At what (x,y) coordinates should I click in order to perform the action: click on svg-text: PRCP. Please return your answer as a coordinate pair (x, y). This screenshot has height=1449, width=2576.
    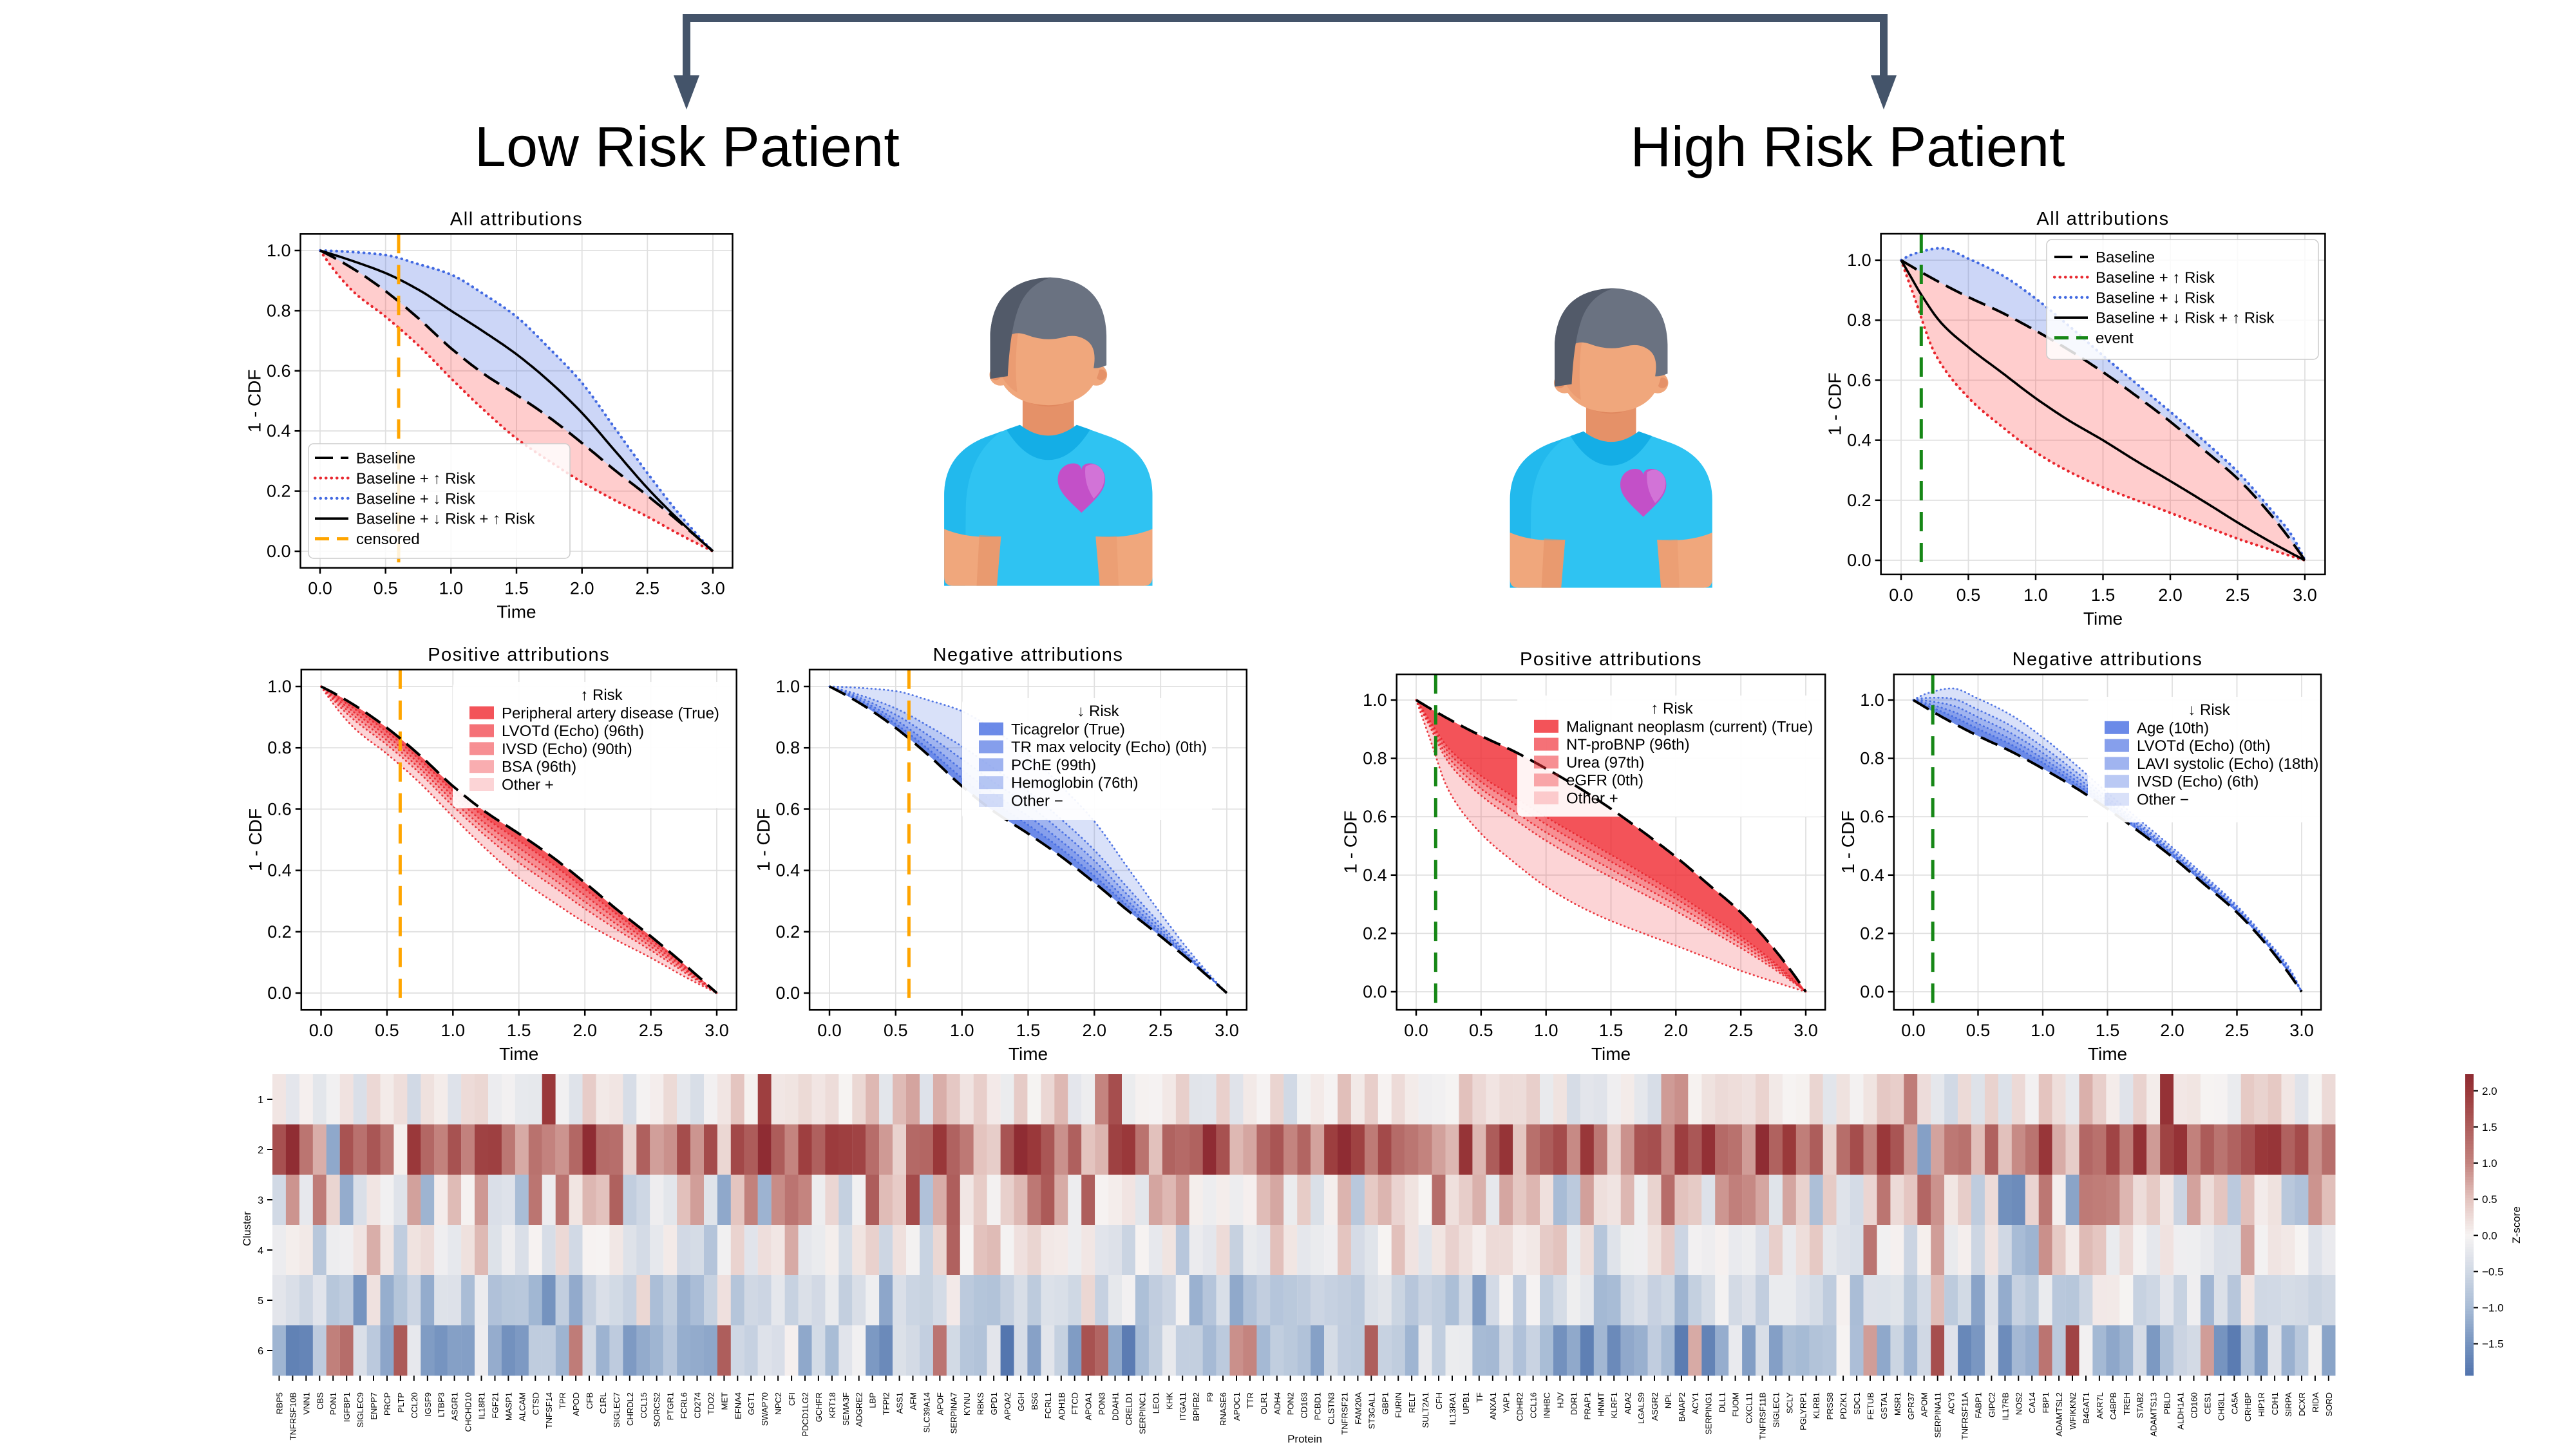
    Looking at the image, I should click on (387, 1404).